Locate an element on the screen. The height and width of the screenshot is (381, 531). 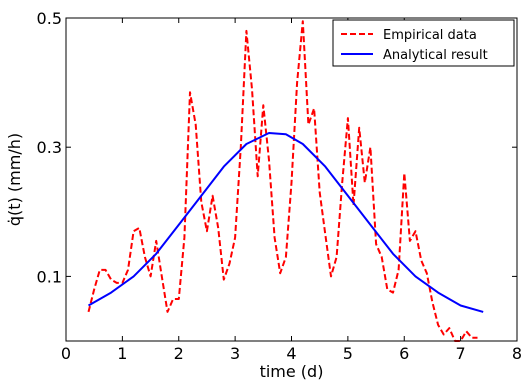
x-tick-label: 5 is located at coordinates (348, 353).